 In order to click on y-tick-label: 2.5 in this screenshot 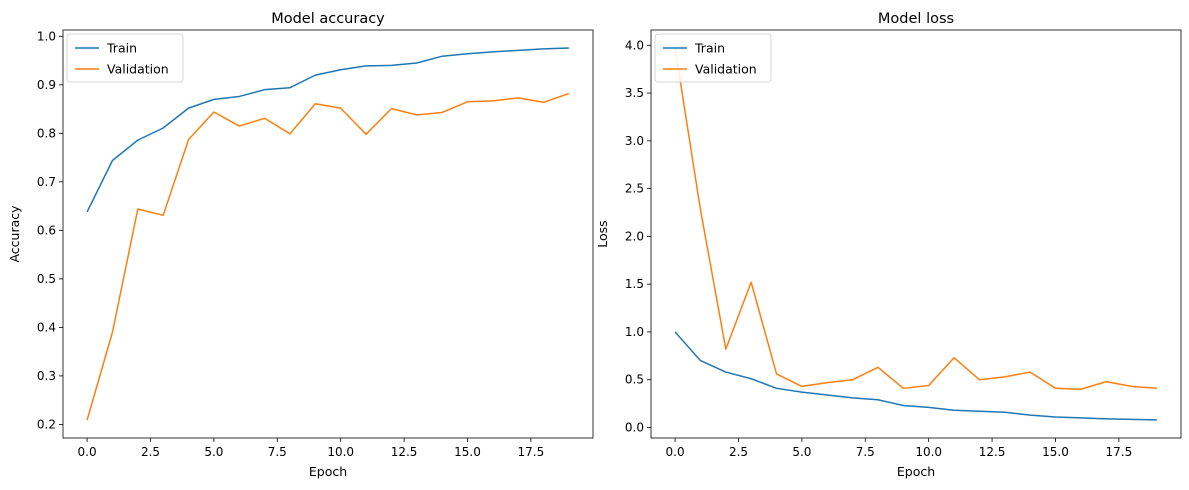, I will do `click(634, 189)`.